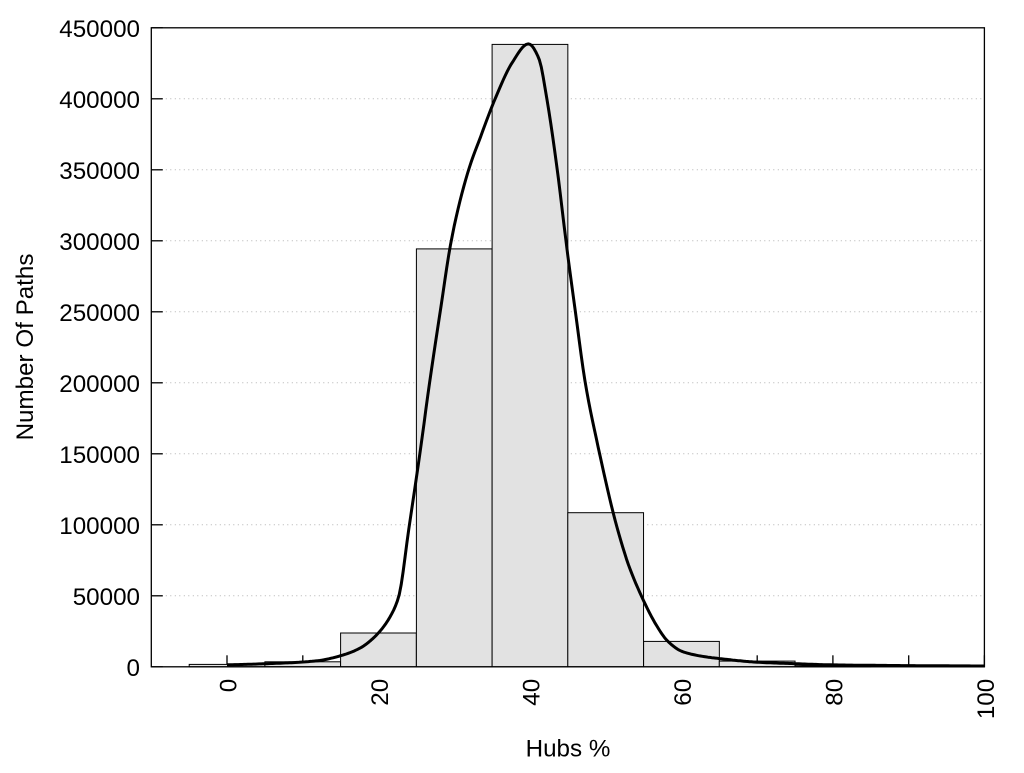 The height and width of the screenshot is (773, 1024). I want to click on svg-text: 40, so click(532, 692).